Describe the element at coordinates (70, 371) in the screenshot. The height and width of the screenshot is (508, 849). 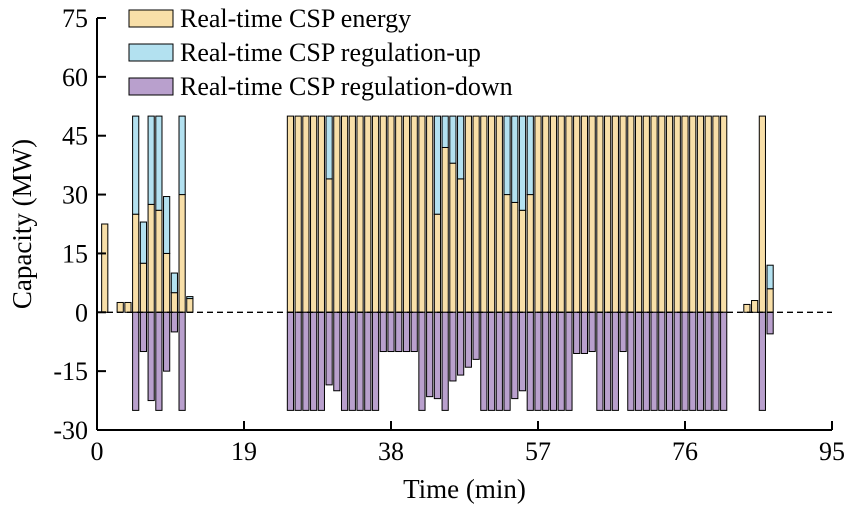
I see `y-tick-label--15: -15` at that location.